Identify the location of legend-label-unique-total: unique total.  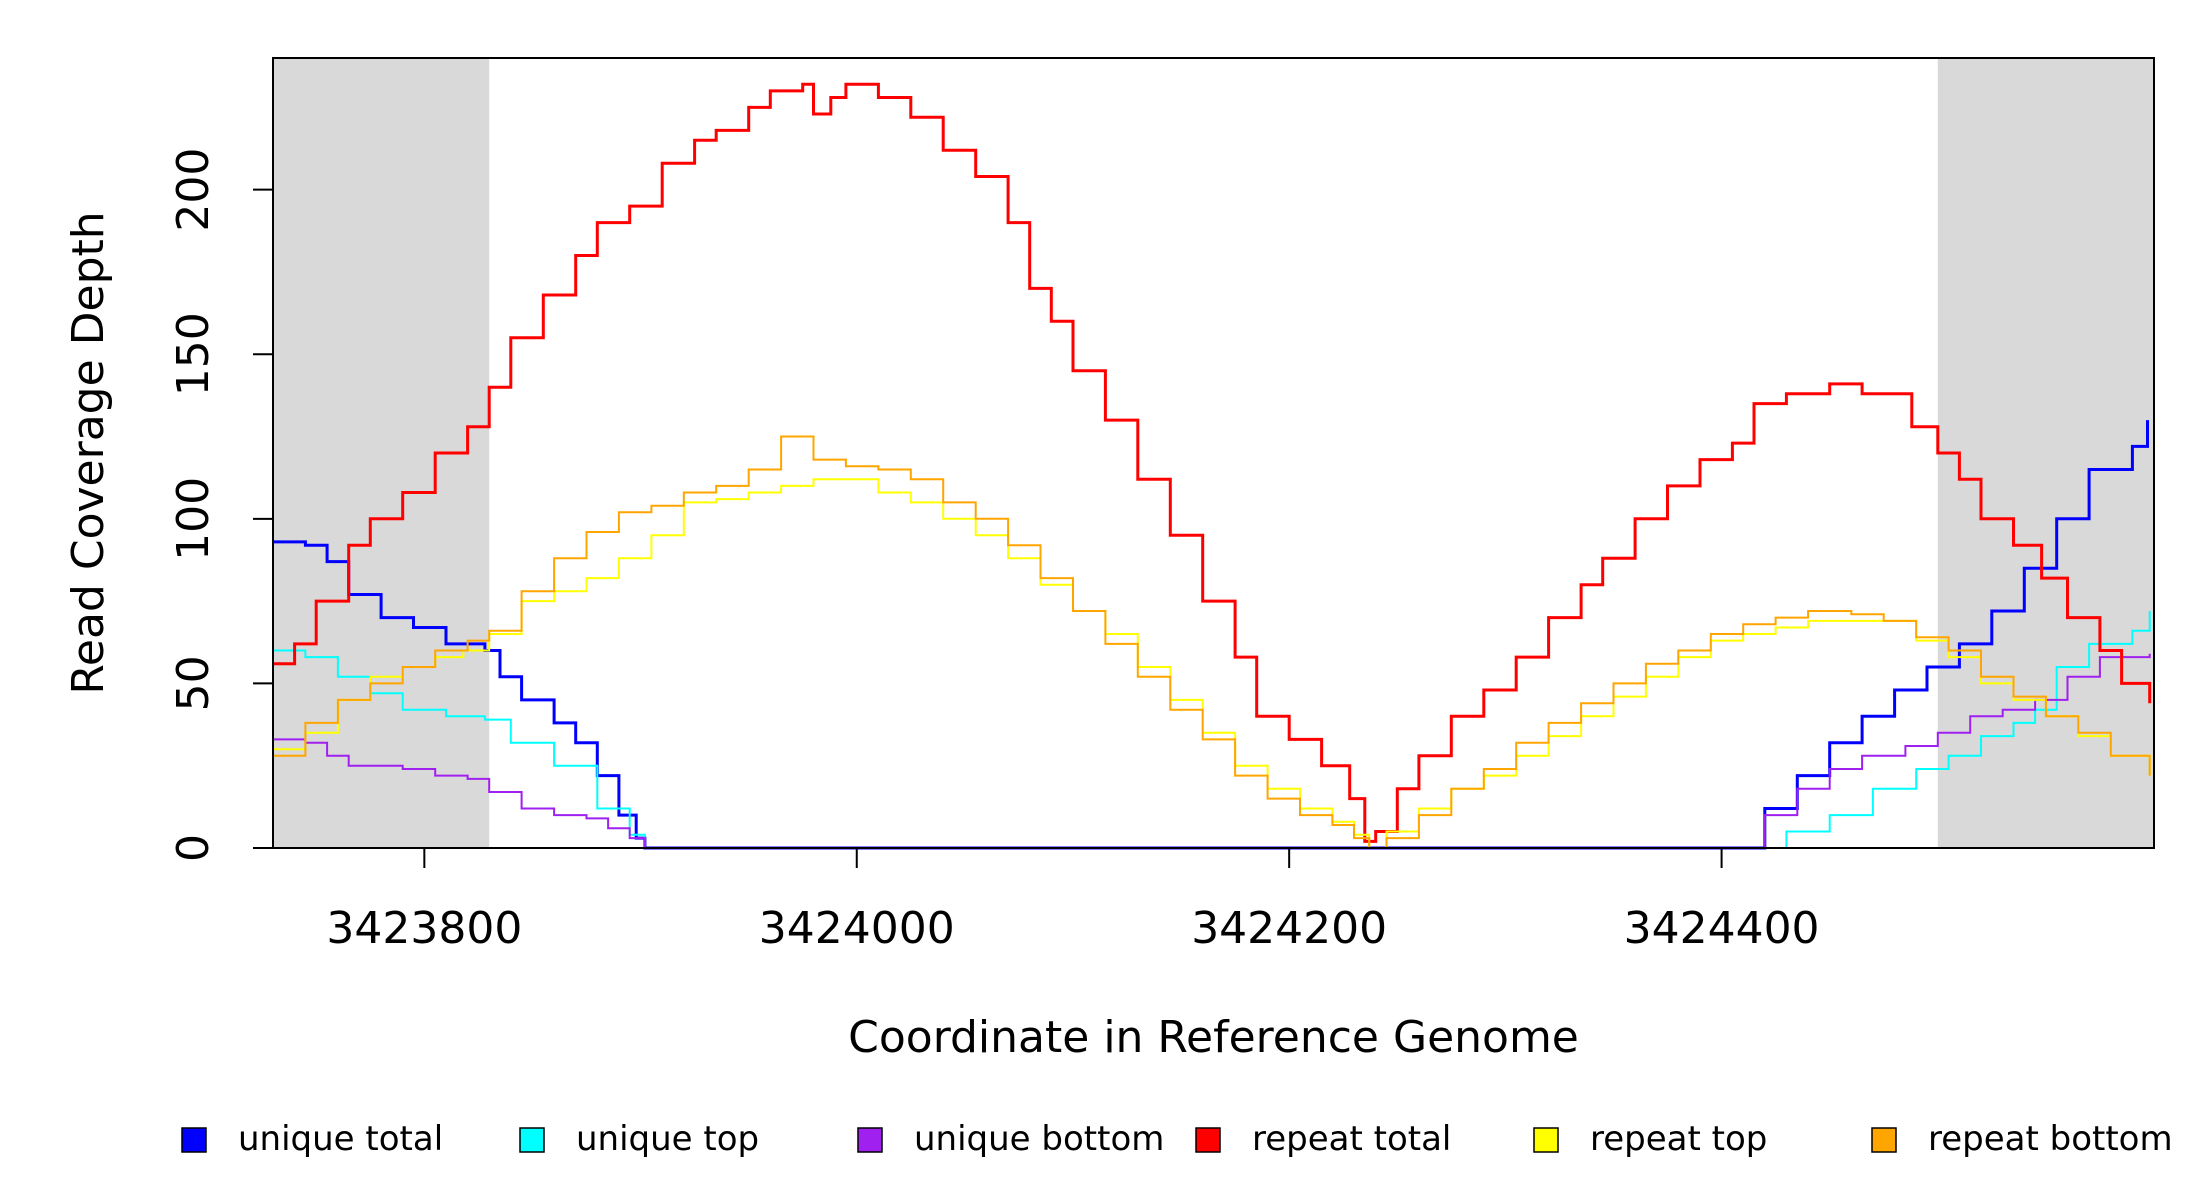
(340, 1139).